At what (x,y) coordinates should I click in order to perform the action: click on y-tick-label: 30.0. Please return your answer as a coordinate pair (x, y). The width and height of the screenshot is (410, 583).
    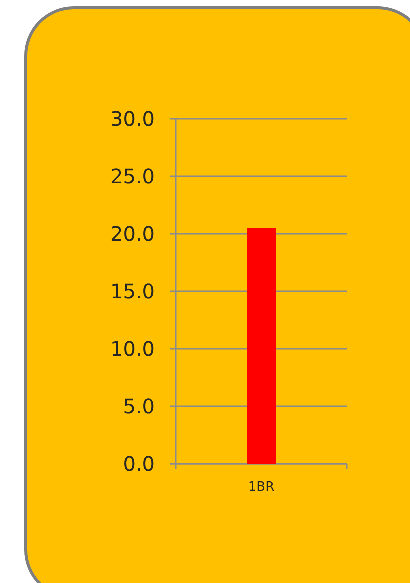
    Looking at the image, I should click on (132, 119).